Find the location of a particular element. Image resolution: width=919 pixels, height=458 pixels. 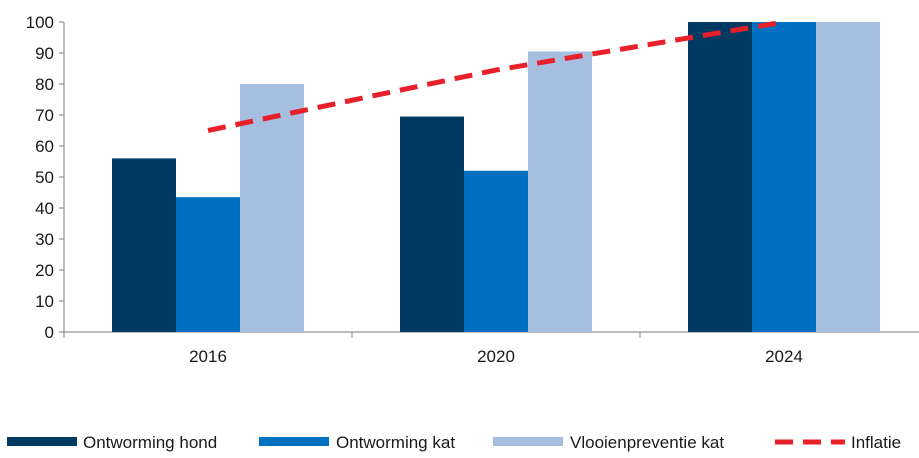

y-tick-label: 80 is located at coordinates (44, 84).